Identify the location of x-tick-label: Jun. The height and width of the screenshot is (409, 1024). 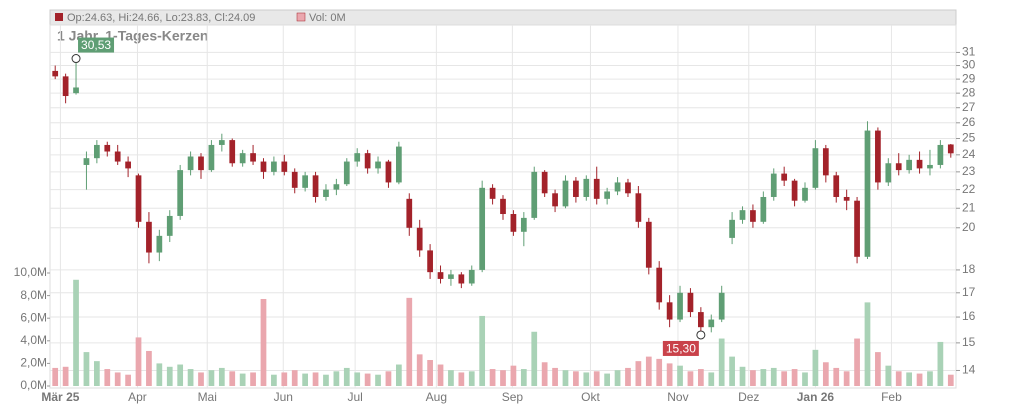
(283, 397).